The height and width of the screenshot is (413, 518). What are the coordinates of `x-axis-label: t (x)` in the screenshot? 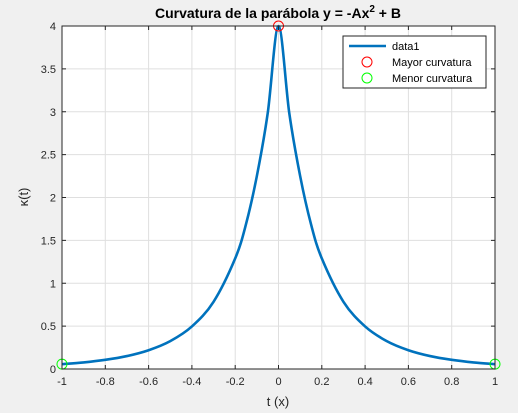 It's located at (278, 401).